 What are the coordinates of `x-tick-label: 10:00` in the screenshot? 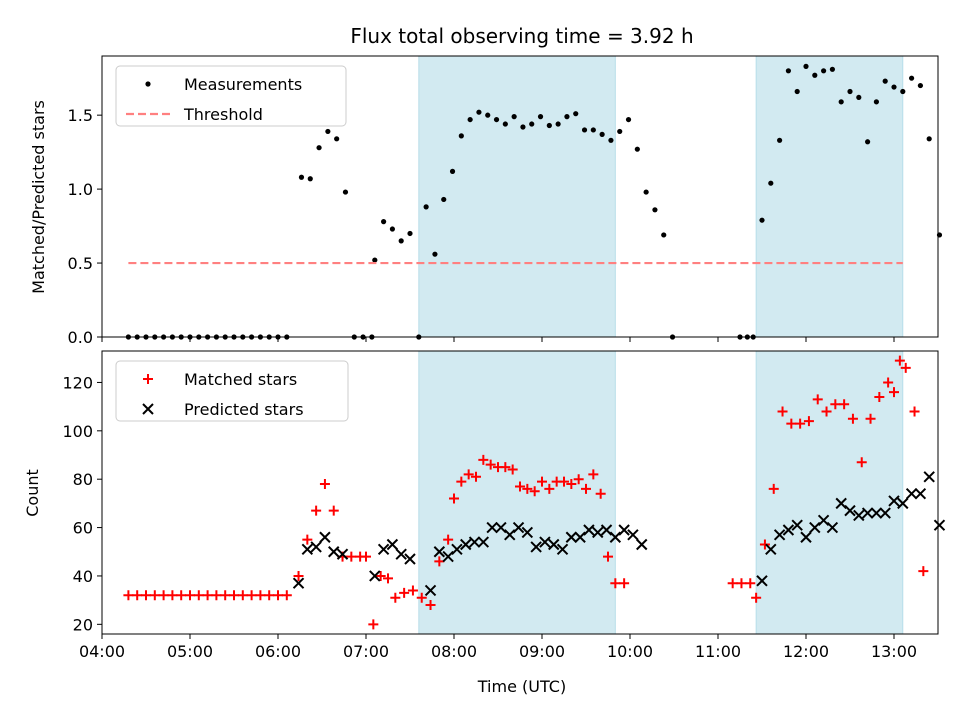 It's located at (630, 651).